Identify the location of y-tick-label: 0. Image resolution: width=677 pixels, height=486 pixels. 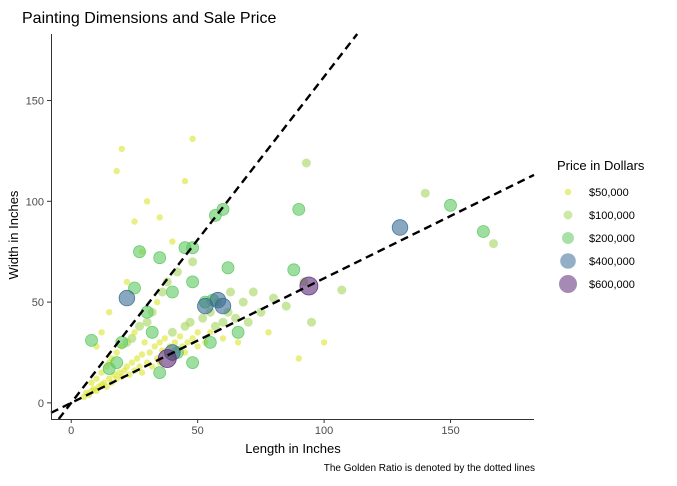
(41, 404).